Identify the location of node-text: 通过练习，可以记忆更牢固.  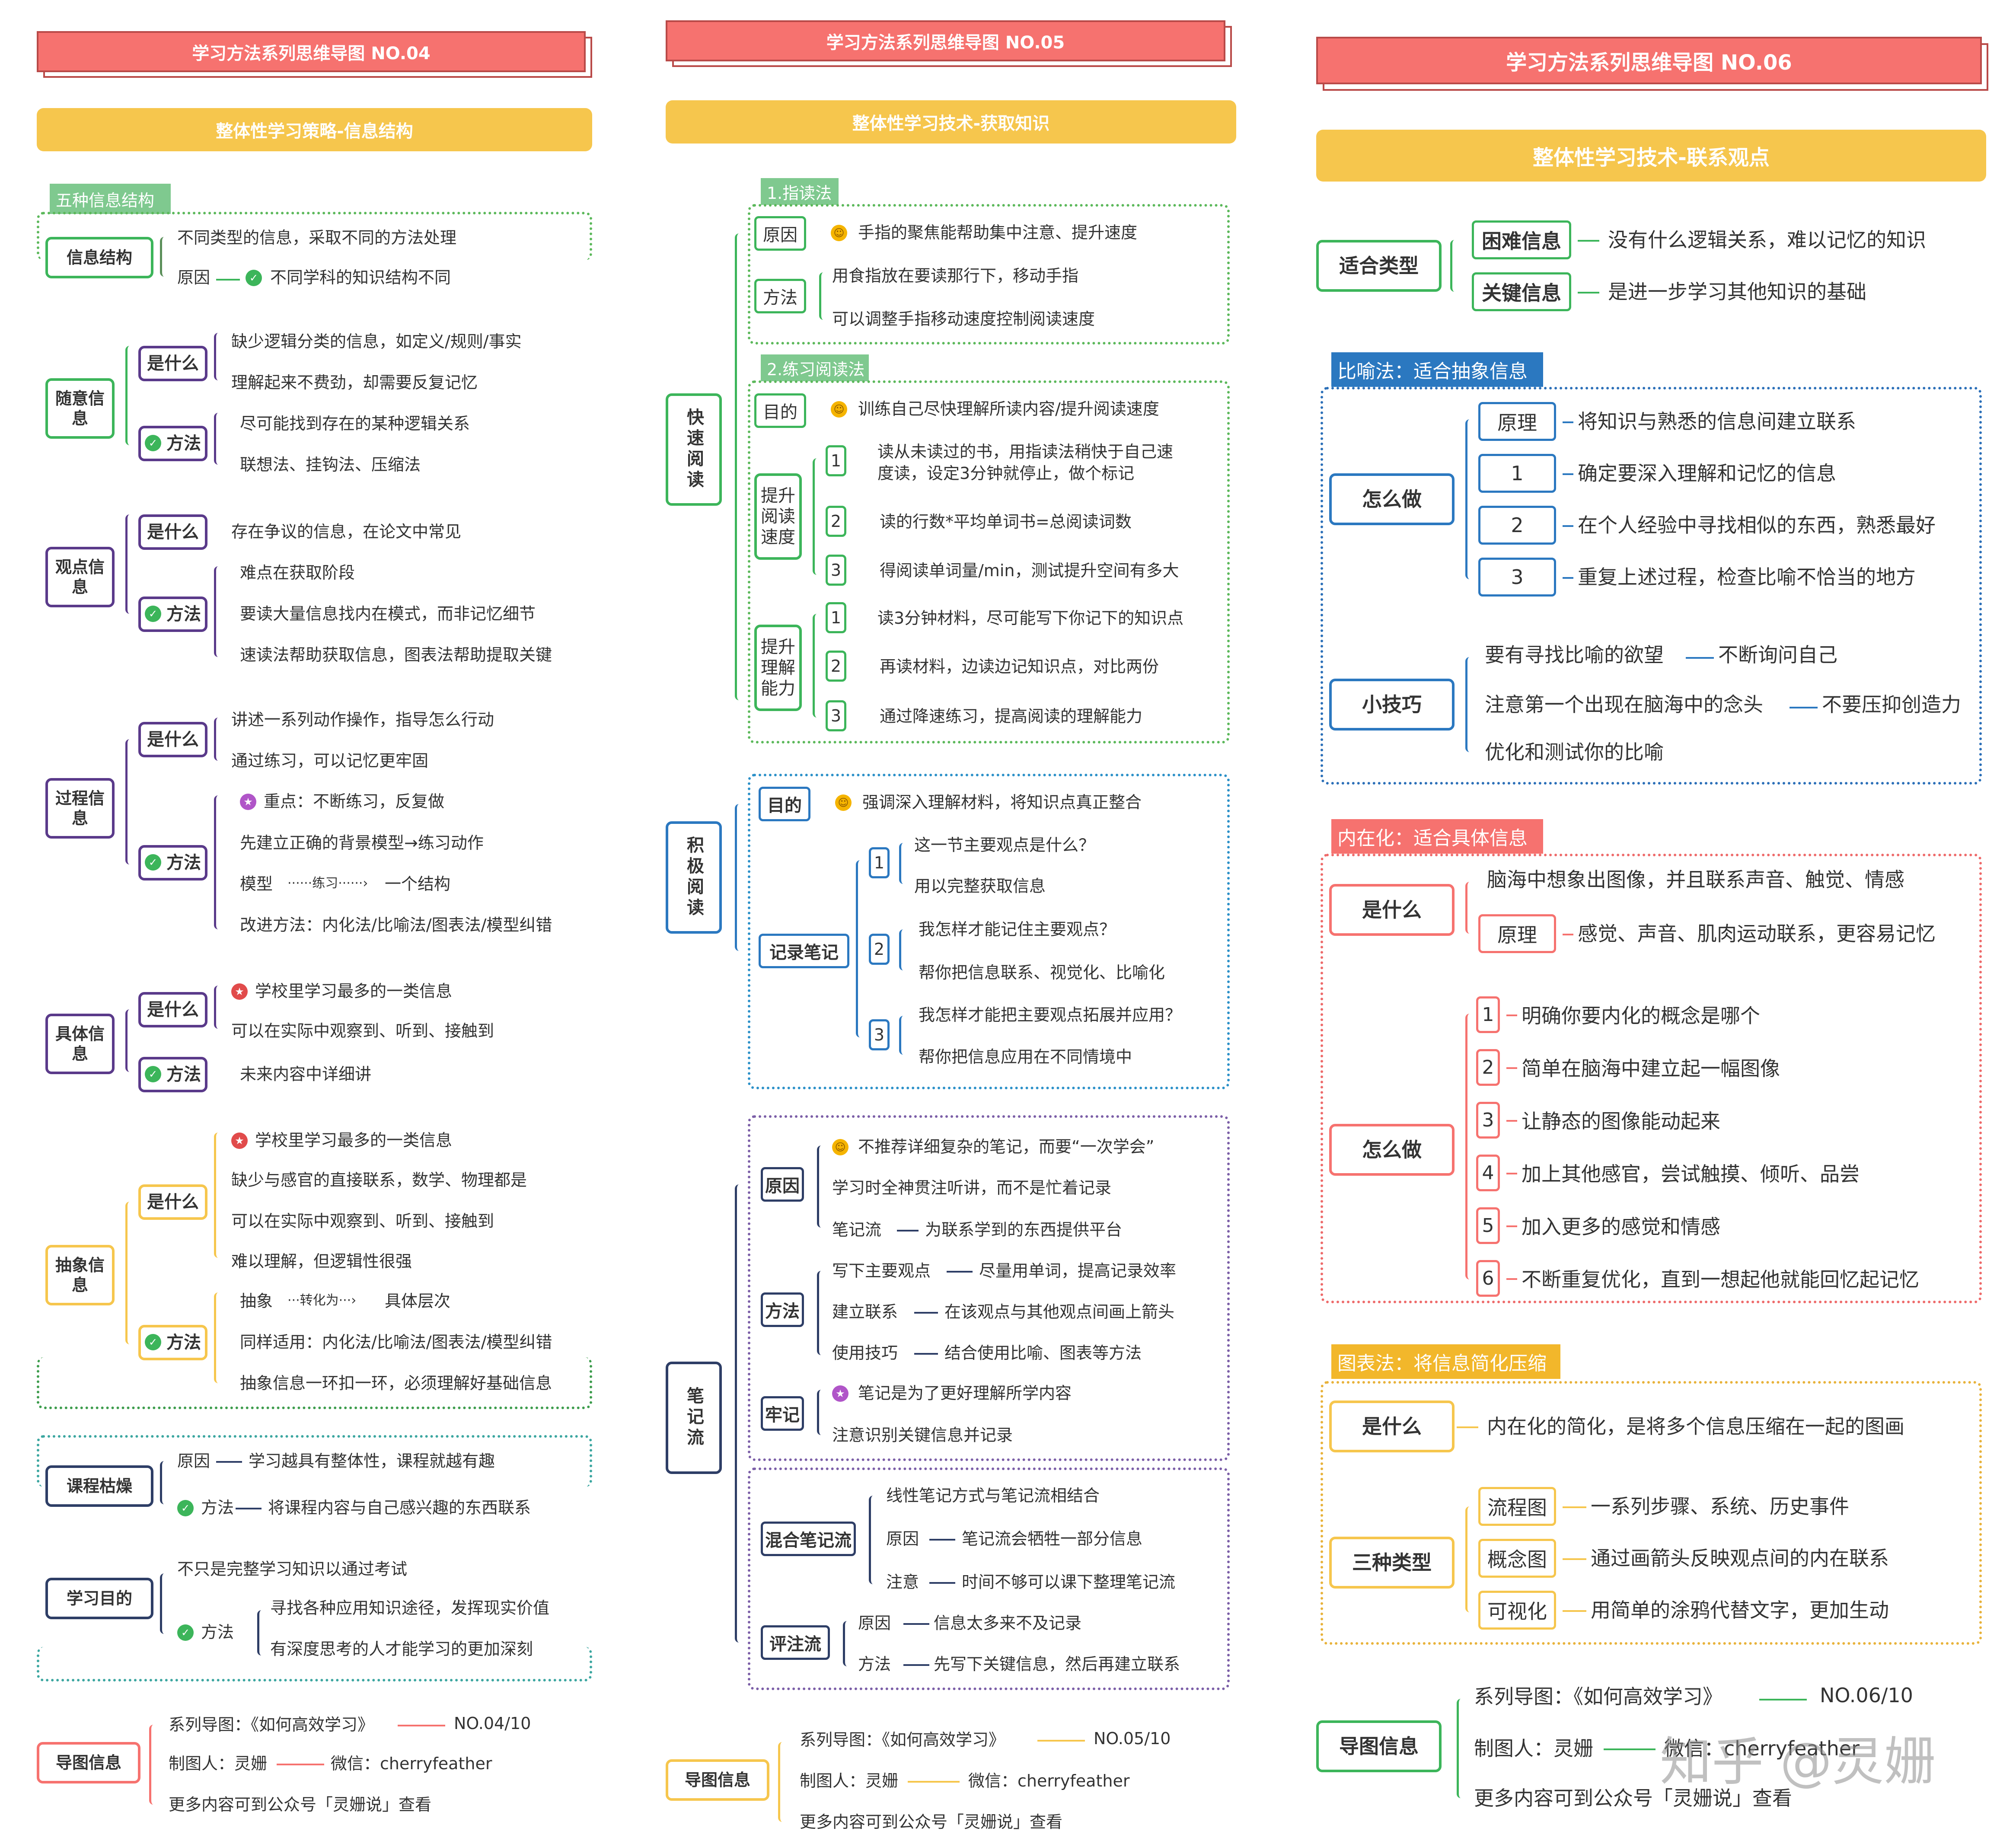
(330, 761).